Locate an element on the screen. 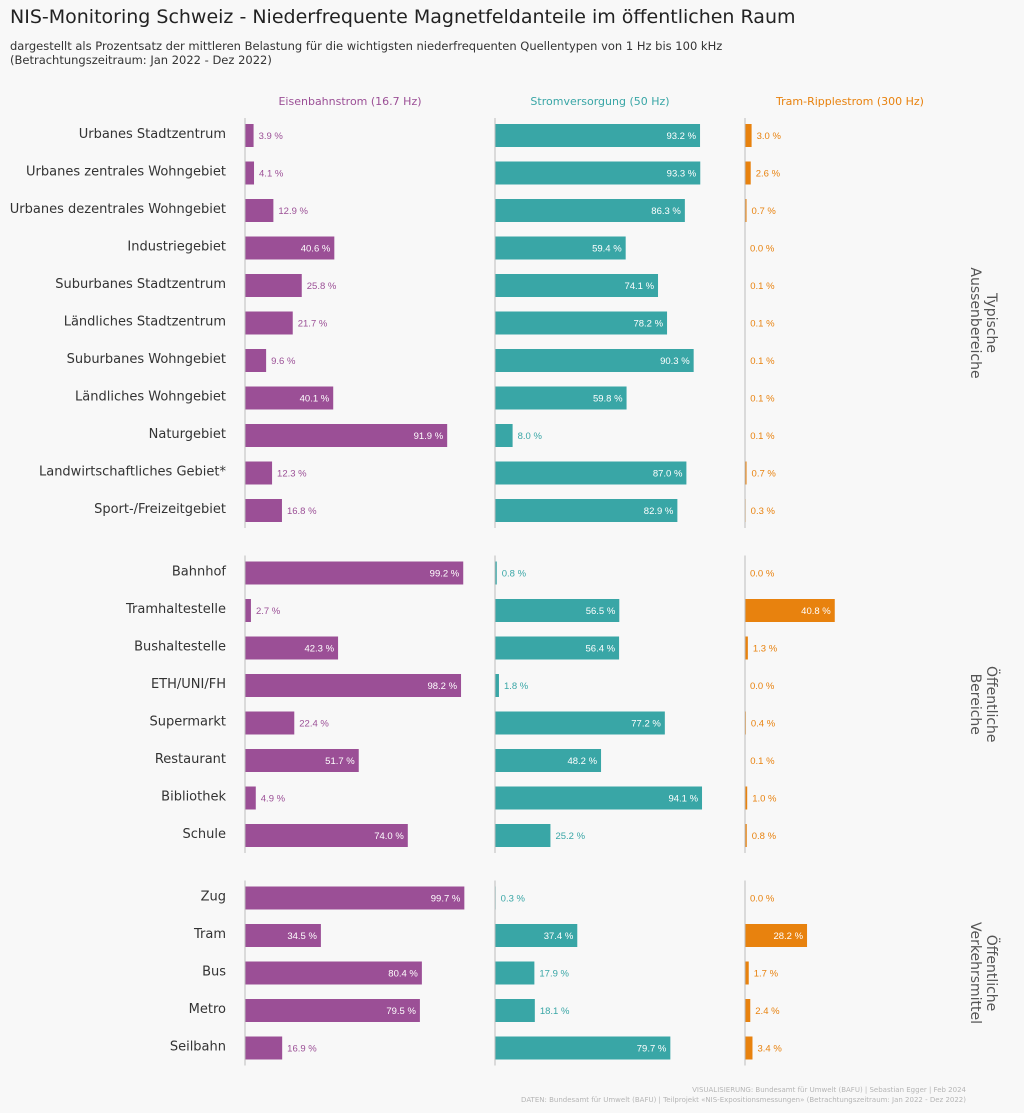 Image resolution: width=1024 pixels, height=1113 pixels. category-label: Bibliothek is located at coordinates (193, 797).